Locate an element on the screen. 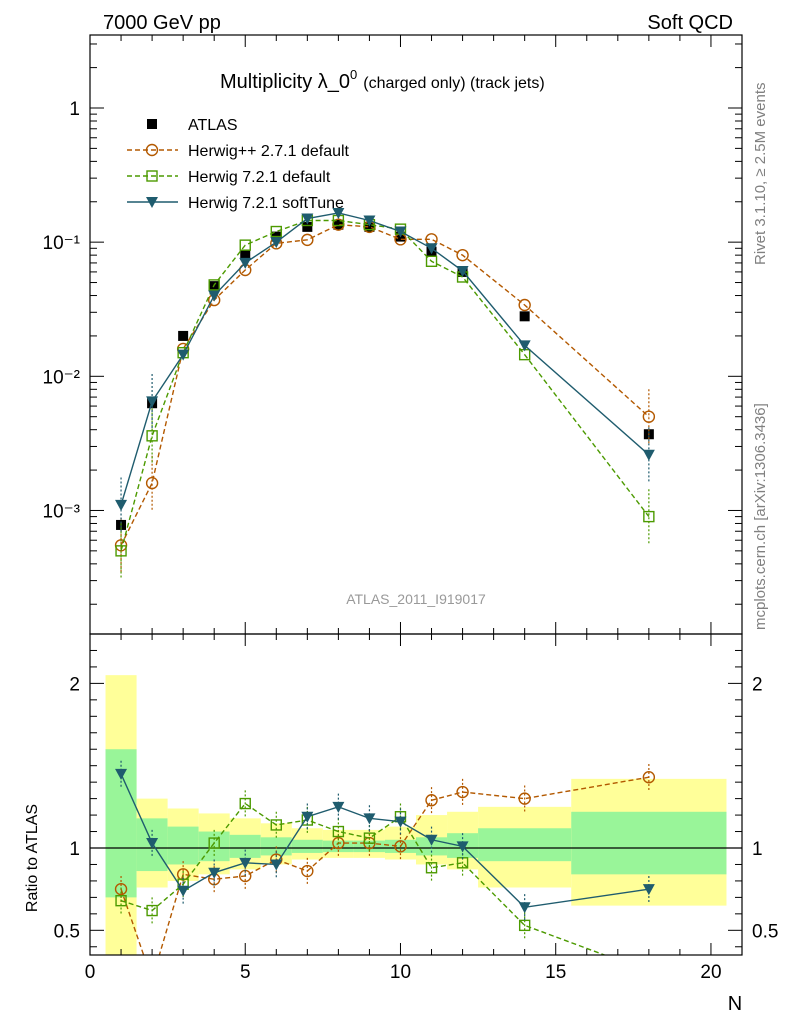 The width and height of the screenshot is (786, 1024). legend-item: ATLAS is located at coordinates (192, 125).